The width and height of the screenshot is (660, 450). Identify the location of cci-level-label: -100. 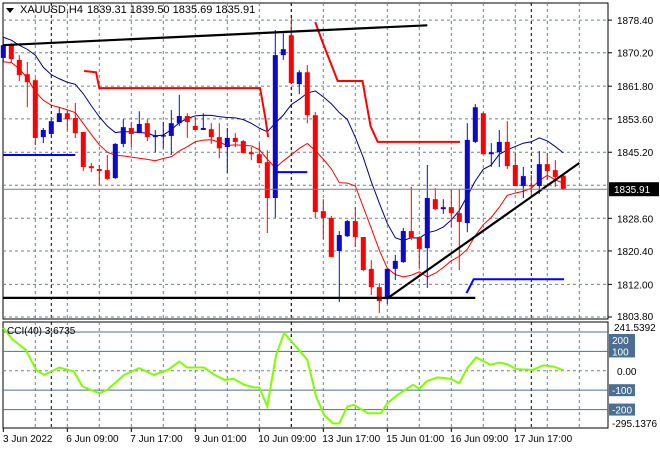
(622, 391).